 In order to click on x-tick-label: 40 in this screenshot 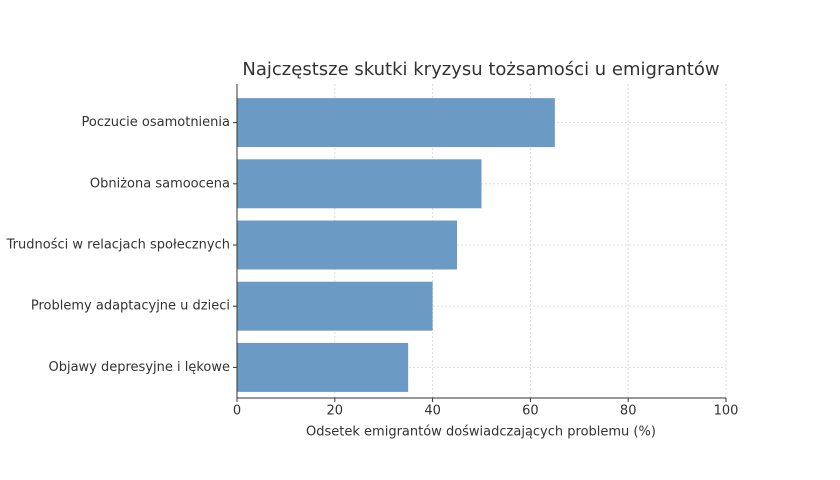, I will do `click(432, 411)`.